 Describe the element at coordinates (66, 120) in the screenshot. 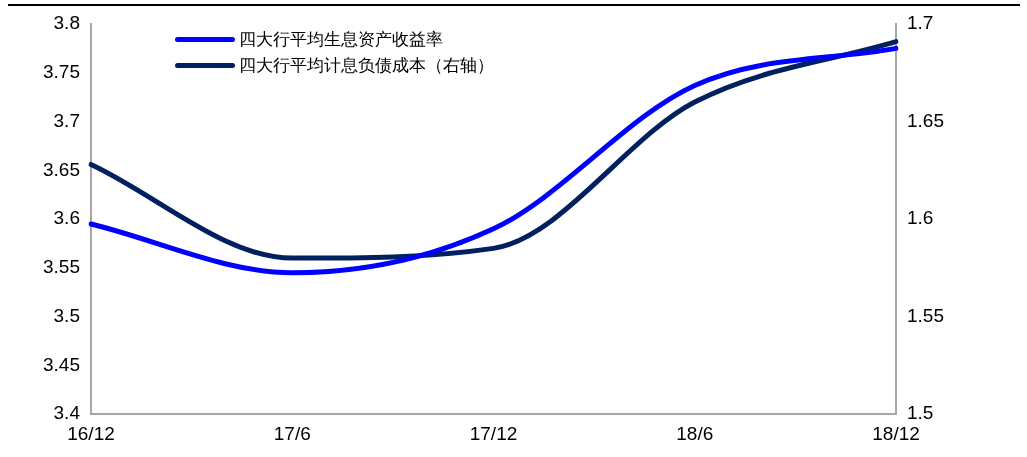

I see `y-tick-label: 3.7` at that location.